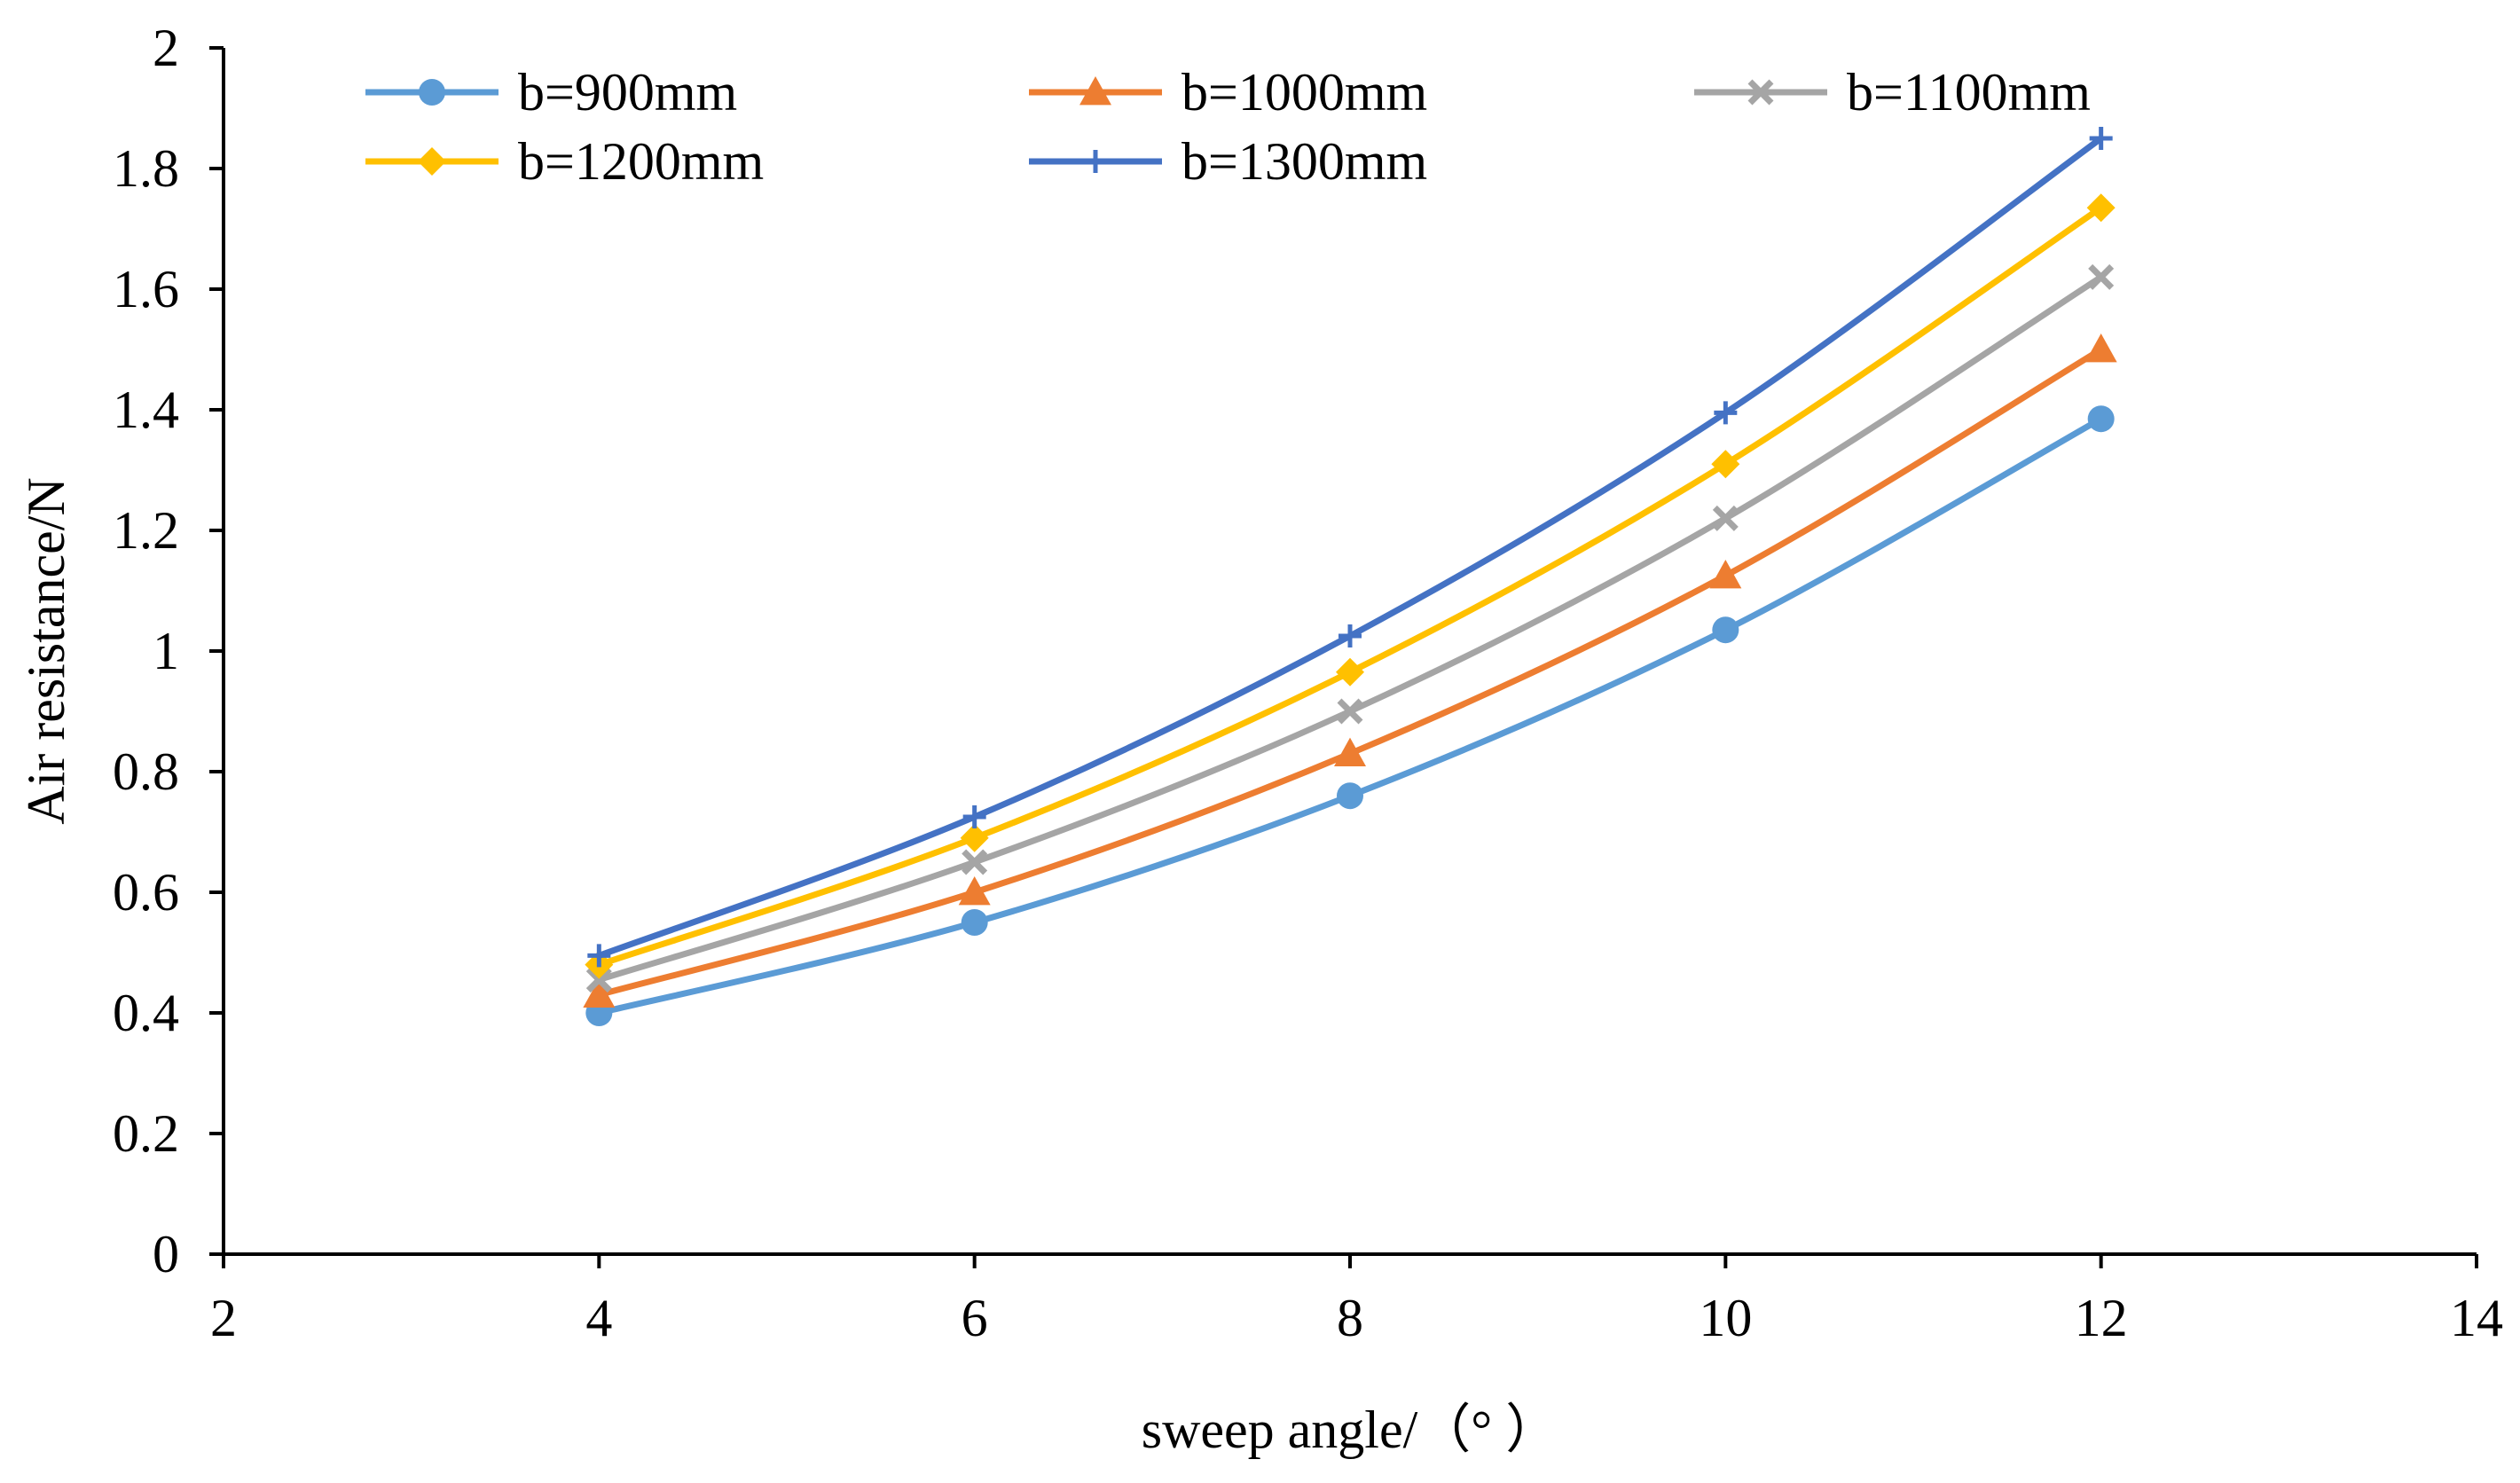 This screenshot has width=2520, height=1483. I want to click on legend-item: b=1300mm, so click(1228, 162).